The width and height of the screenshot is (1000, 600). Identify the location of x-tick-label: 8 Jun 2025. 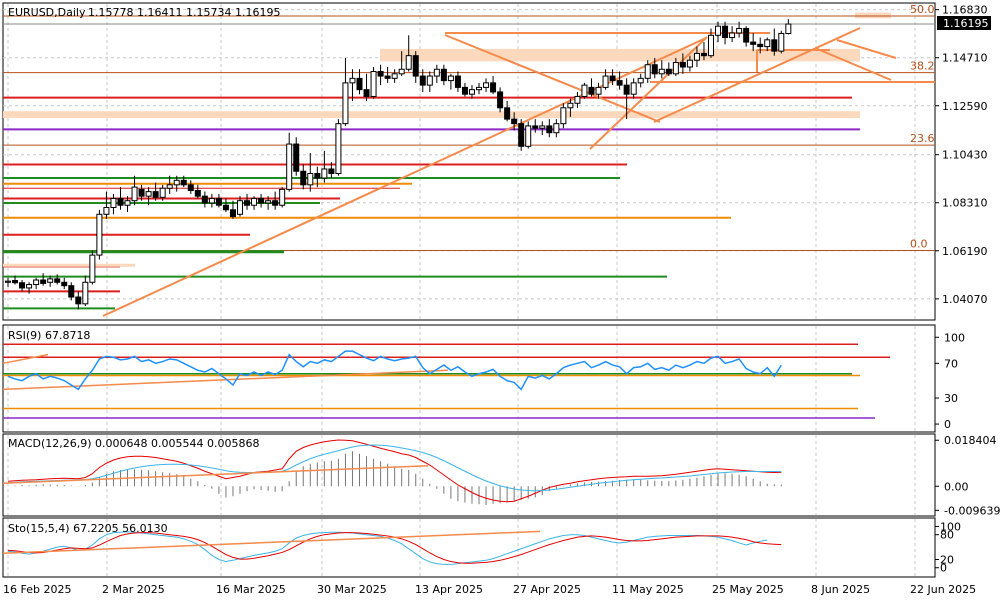
(840, 589).